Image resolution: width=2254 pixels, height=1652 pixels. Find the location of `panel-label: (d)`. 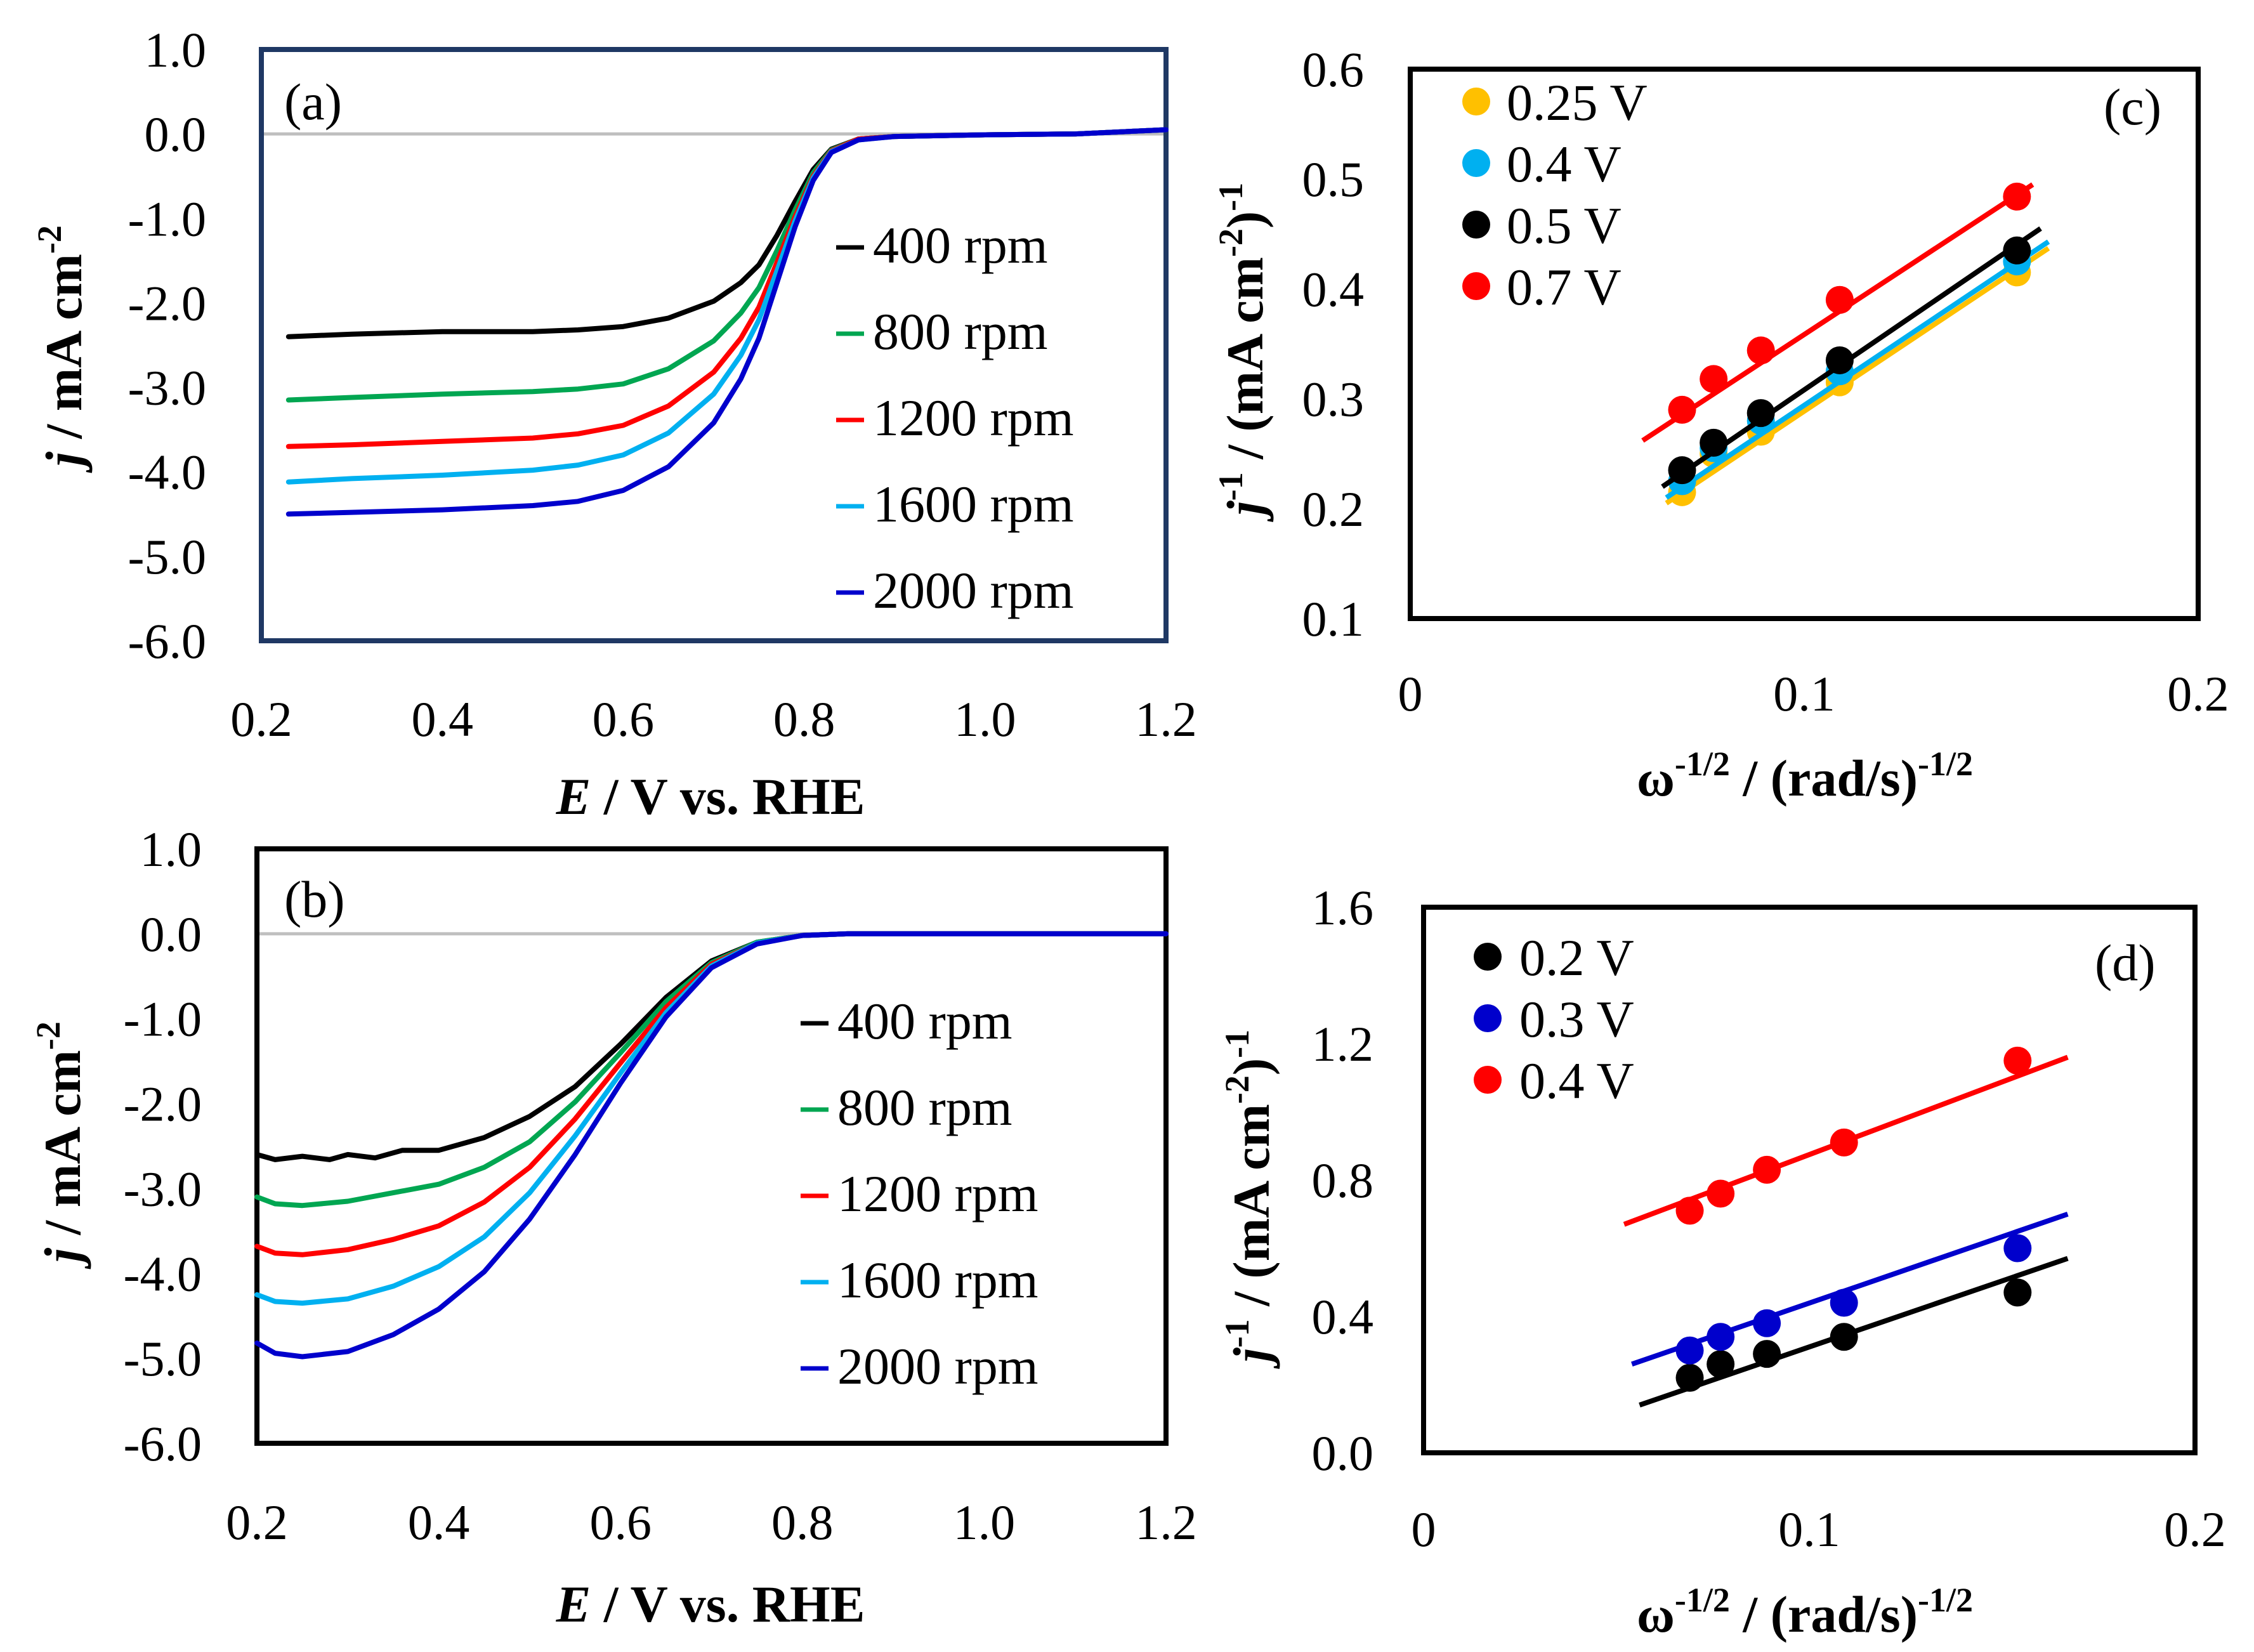

panel-label: (d) is located at coordinates (2125, 963).